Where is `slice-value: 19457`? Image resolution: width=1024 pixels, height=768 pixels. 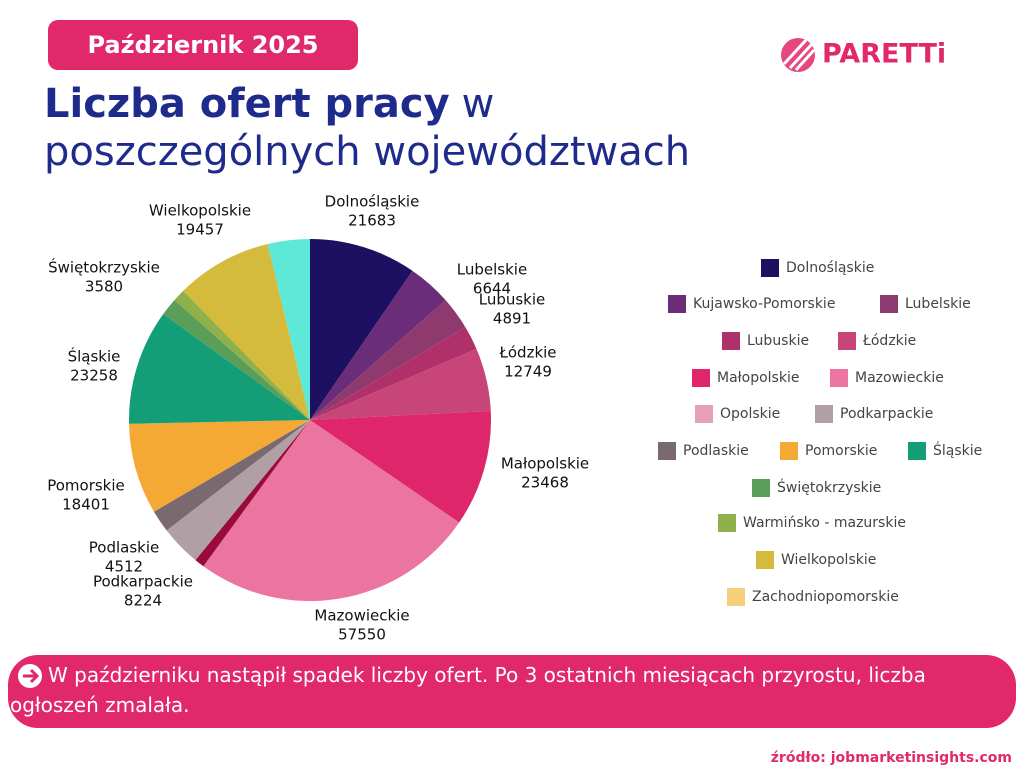
slice-value: 19457 is located at coordinates (200, 230).